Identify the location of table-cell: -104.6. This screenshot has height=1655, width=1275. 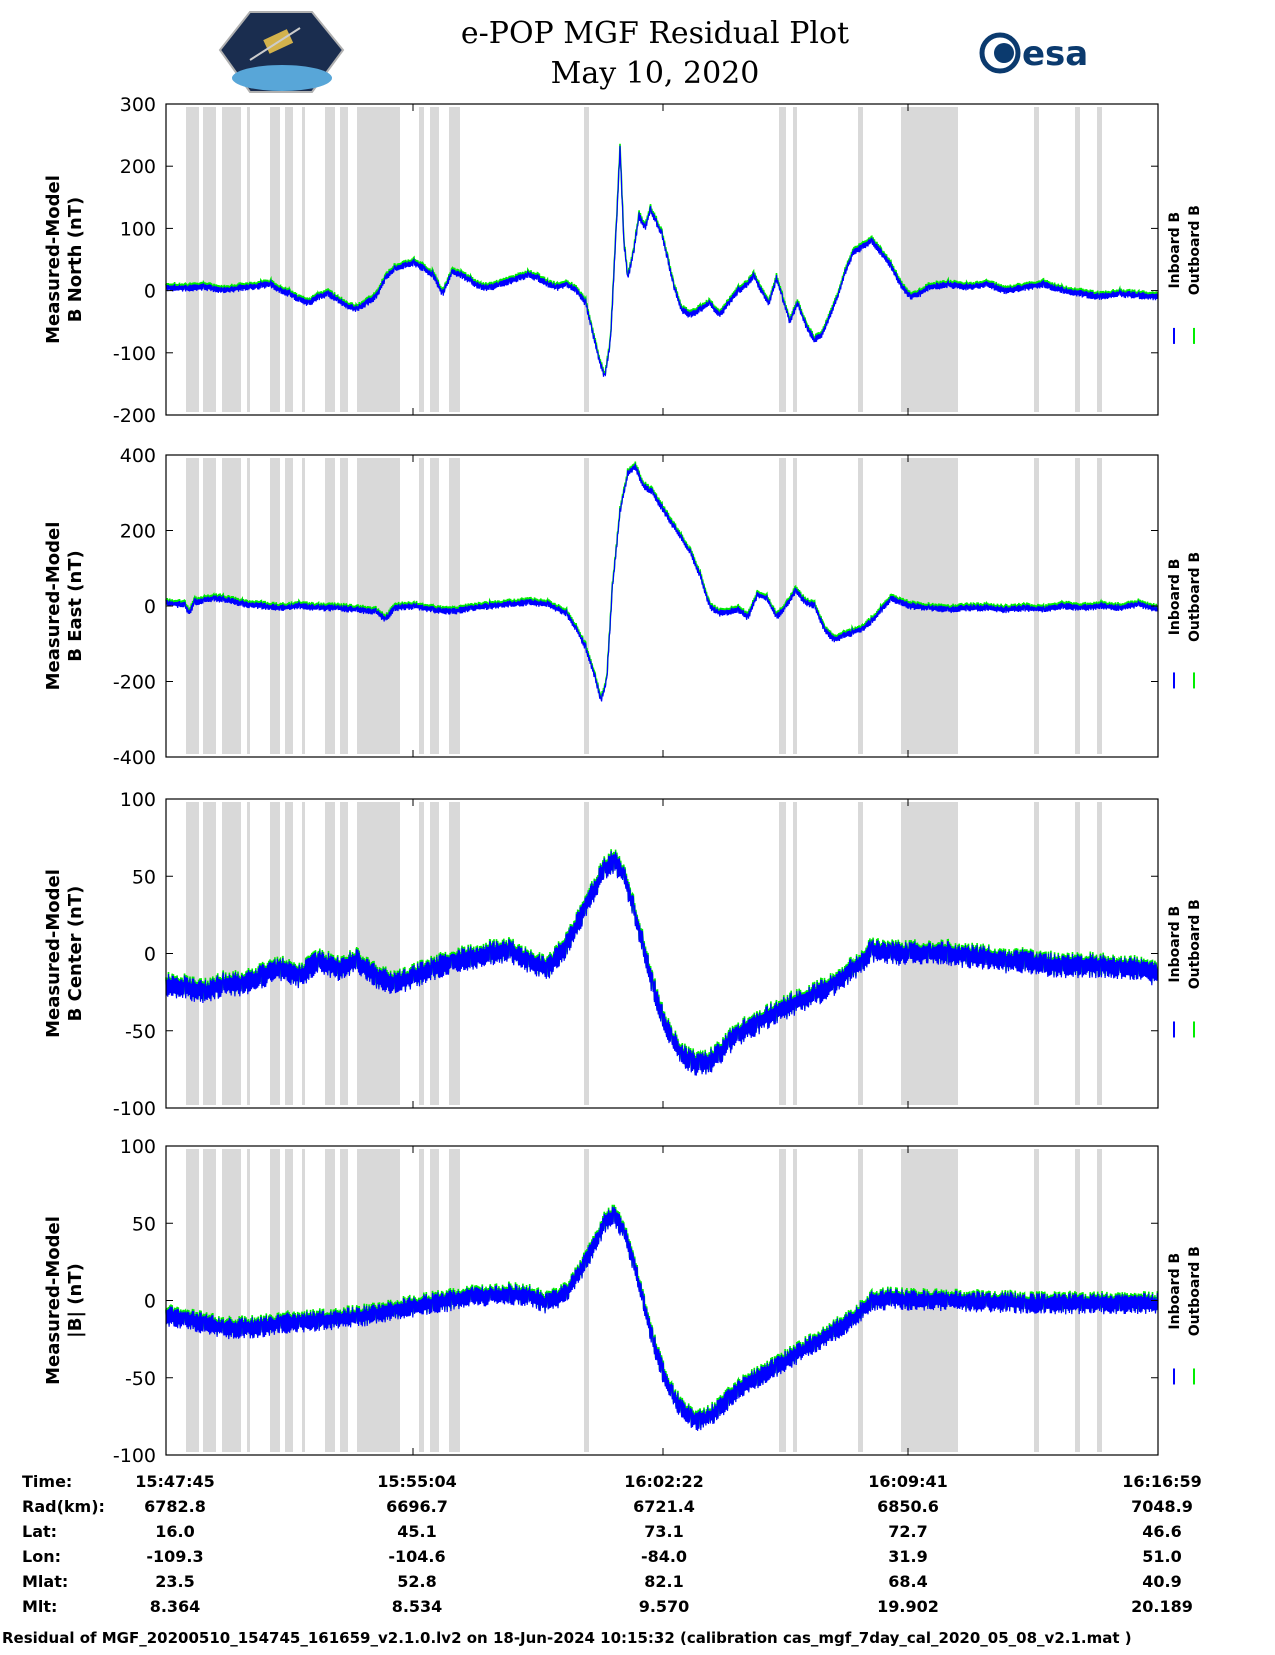
(416, 1556).